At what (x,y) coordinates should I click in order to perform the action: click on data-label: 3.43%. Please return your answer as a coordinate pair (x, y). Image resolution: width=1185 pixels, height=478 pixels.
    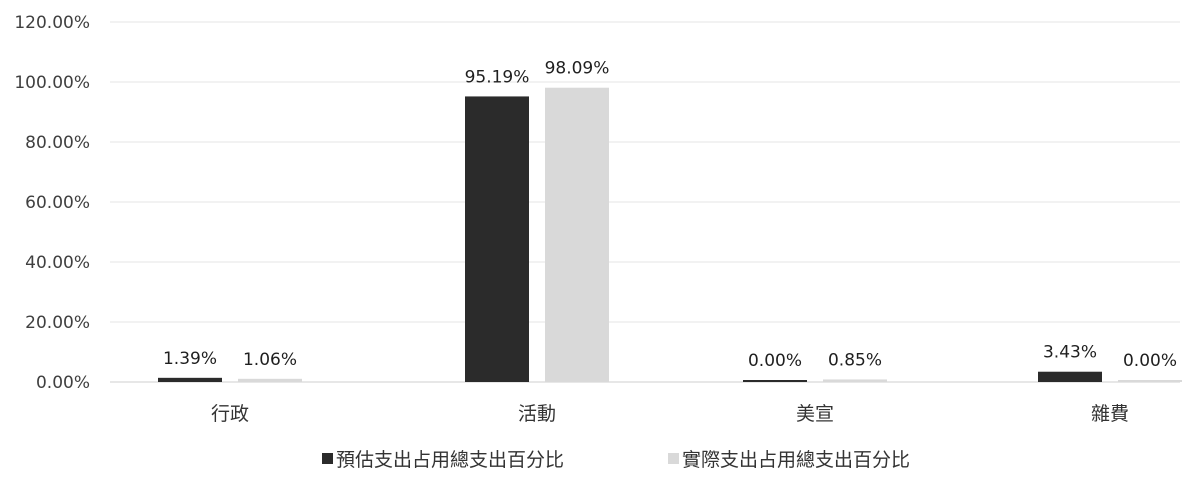
    Looking at the image, I should click on (1070, 353).